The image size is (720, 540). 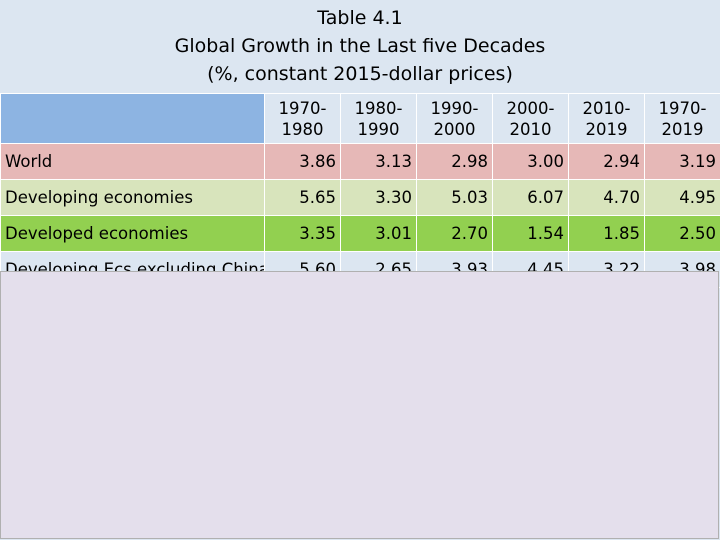 I want to click on row-label: World, so click(x=132, y=161).